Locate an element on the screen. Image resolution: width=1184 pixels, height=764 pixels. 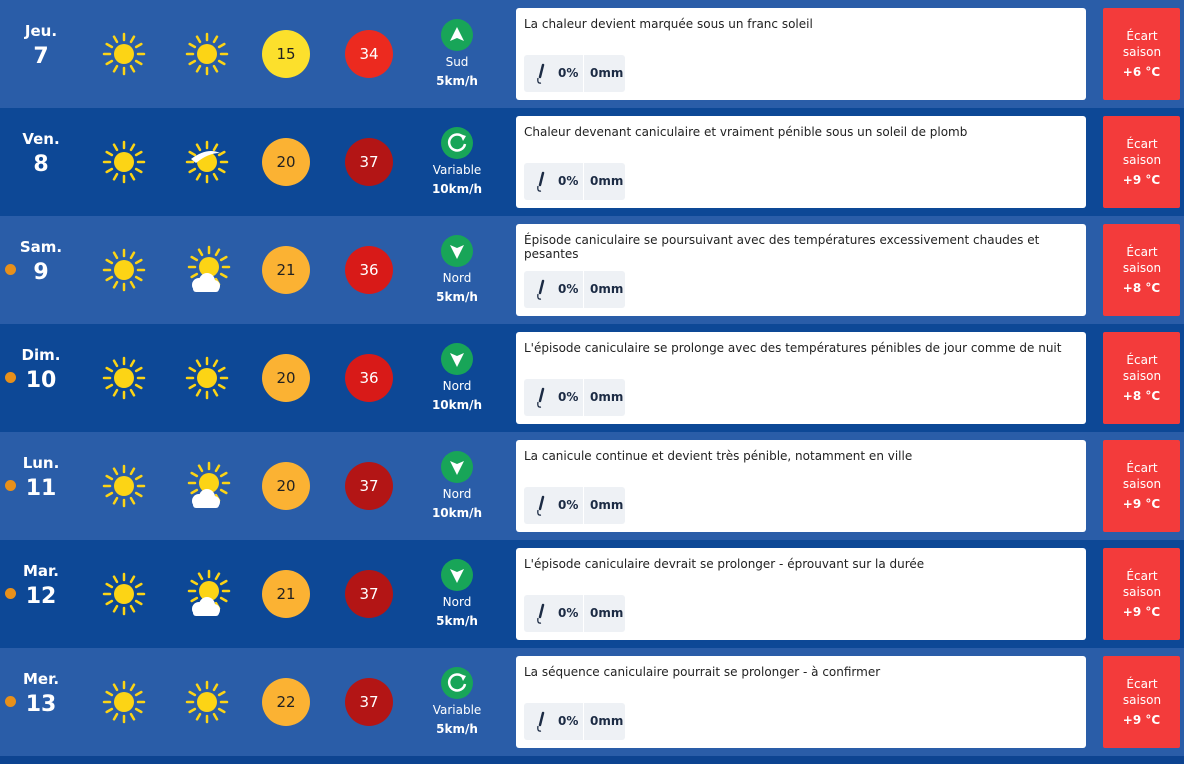
day-date: 11 is located at coordinates (41, 488).